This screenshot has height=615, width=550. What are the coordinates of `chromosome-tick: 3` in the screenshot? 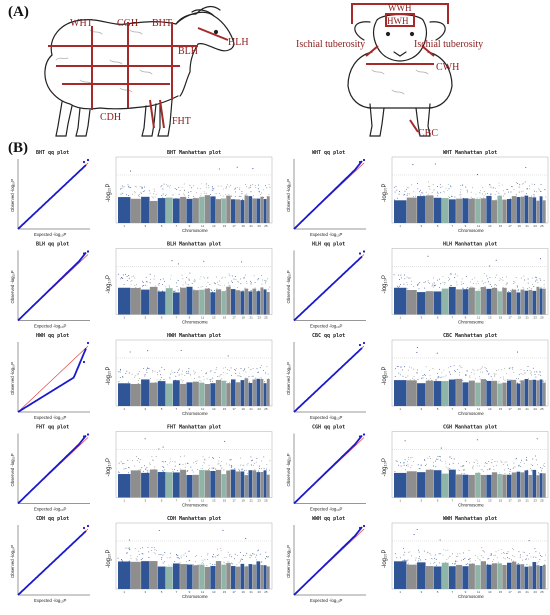 It's located at (422, 318).